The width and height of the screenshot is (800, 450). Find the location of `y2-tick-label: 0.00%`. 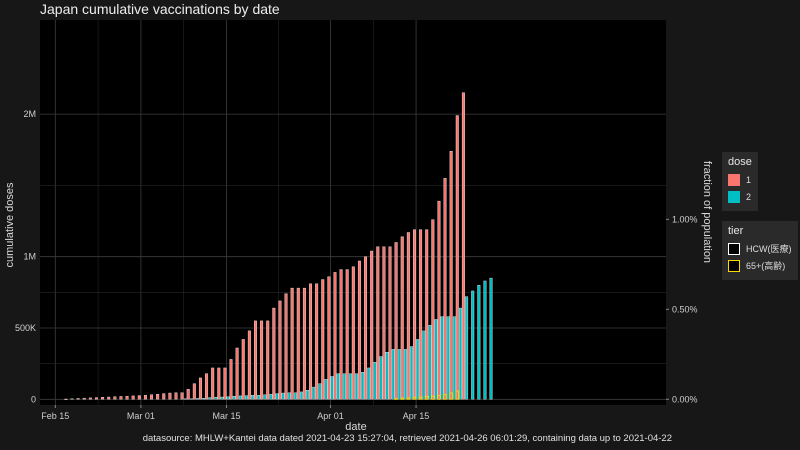

y2-tick-label: 0.00% is located at coordinates (685, 399).